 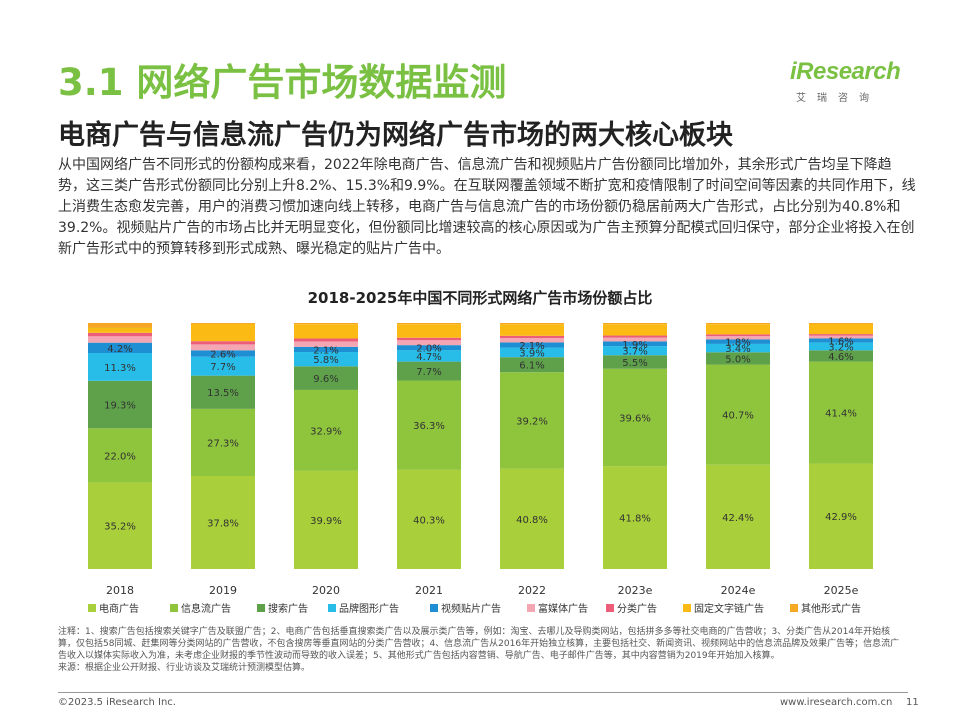 What do you see at coordinates (120, 456) in the screenshot?
I see `data-label: 22.0%` at bounding box center [120, 456].